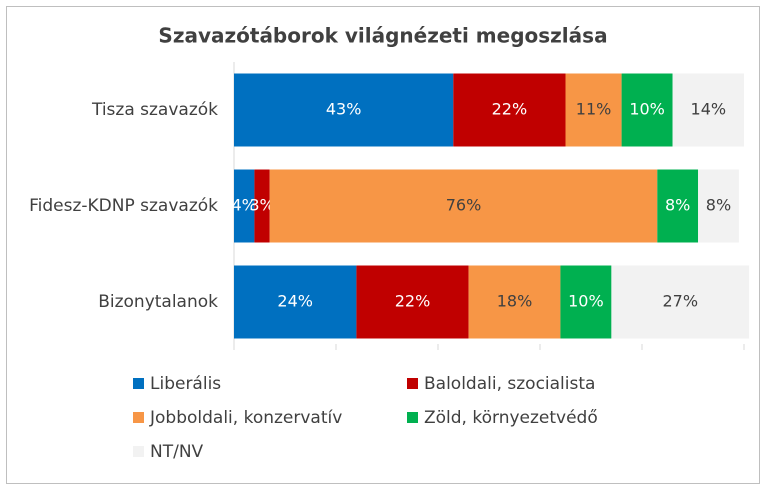 The width and height of the screenshot is (767, 491). Describe the element at coordinates (245, 418) in the screenshot. I see `legend-label: Jobboldali, konzervatív` at that location.